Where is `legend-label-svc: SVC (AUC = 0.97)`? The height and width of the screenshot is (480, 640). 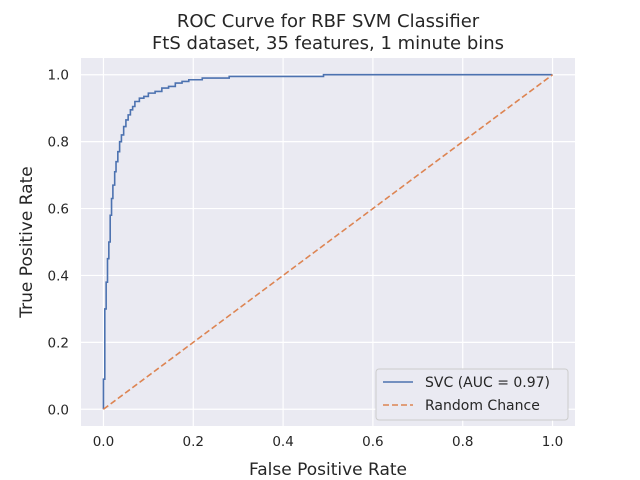
legend-label-svc: SVC (AUC = 0.97) is located at coordinates (487, 383).